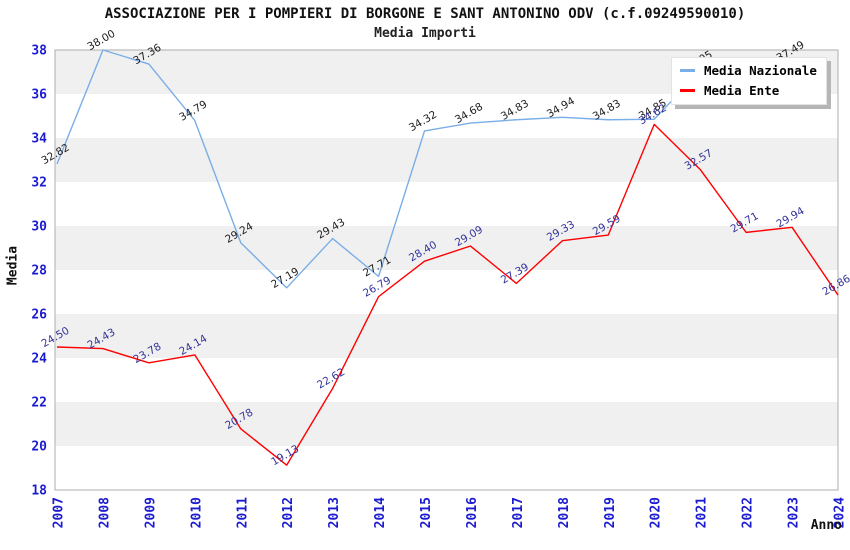 This screenshot has height=550, width=850. I want to click on x-tick-label: 2013, so click(334, 512).